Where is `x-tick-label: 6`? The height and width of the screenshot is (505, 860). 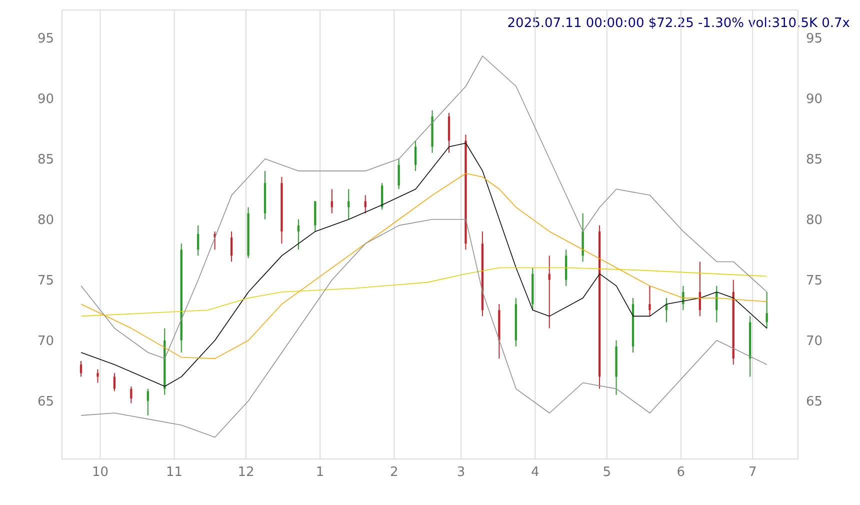
x-tick-label: 6 is located at coordinates (681, 472).